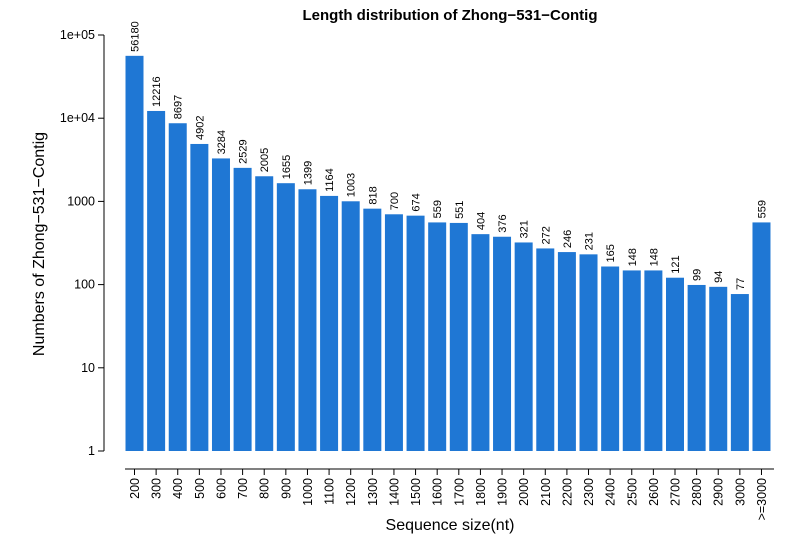 This screenshot has width=800, height=537. What do you see at coordinates (676, 264) in the screenshot?
I see `bar-value-label: 121` at bounding box center [676, 264].